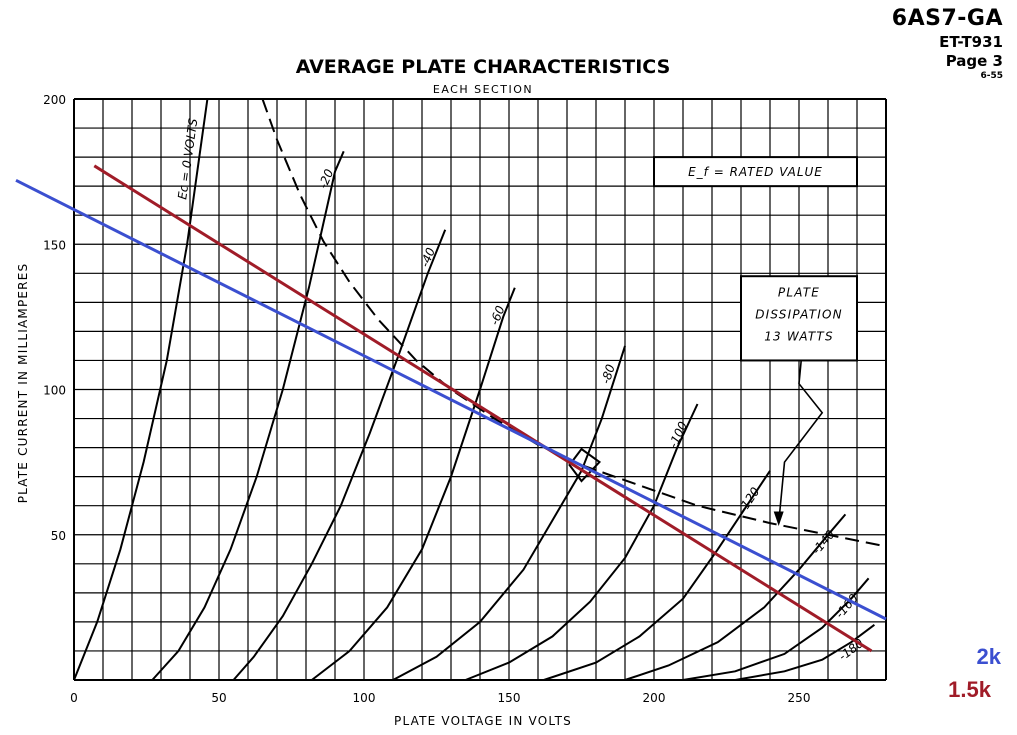 The width and height of the screenshot is (1017, 735). I want to click on tube-type-heading: 6AS7-GA, so click(947, 18).